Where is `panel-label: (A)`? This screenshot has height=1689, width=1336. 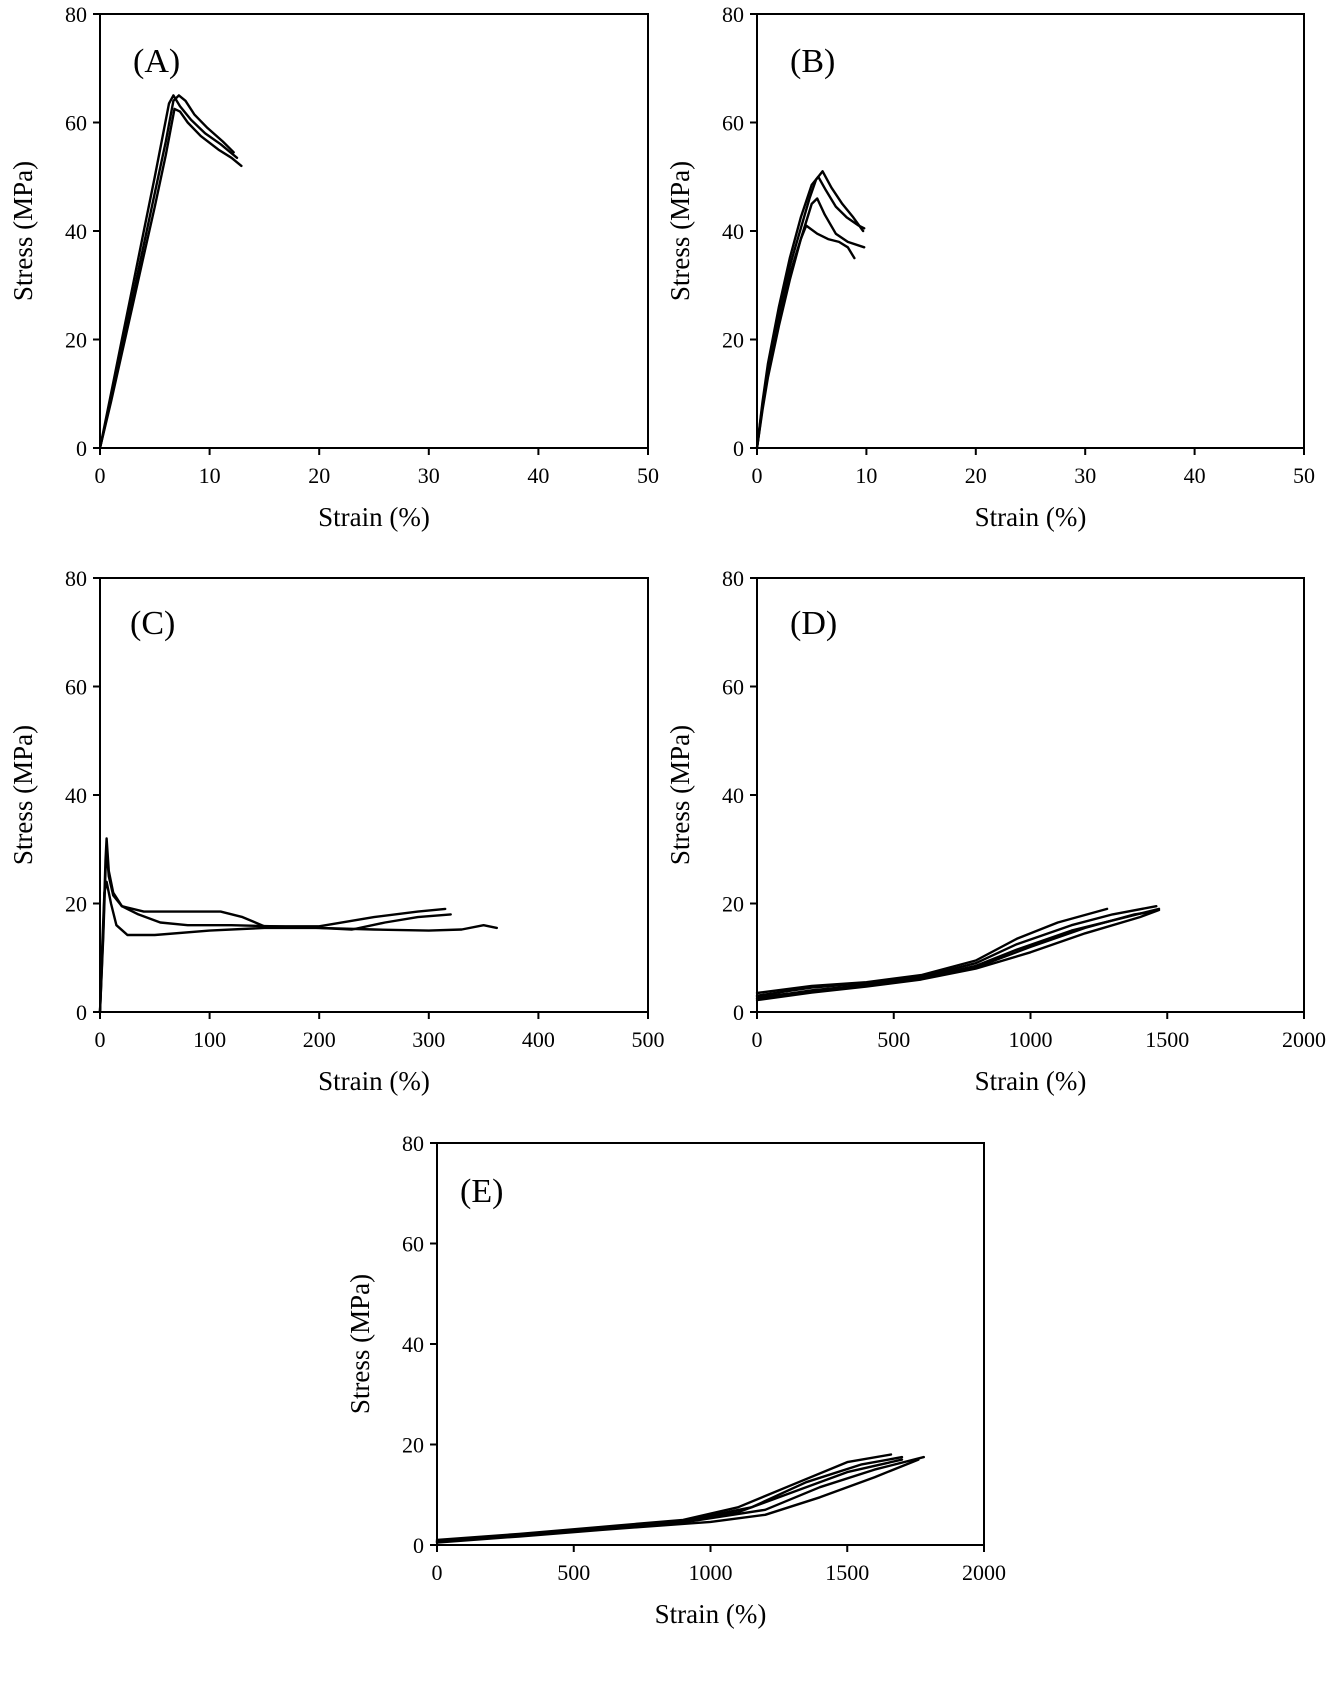
panel-label: (A) is located at coordinates (156, 61).